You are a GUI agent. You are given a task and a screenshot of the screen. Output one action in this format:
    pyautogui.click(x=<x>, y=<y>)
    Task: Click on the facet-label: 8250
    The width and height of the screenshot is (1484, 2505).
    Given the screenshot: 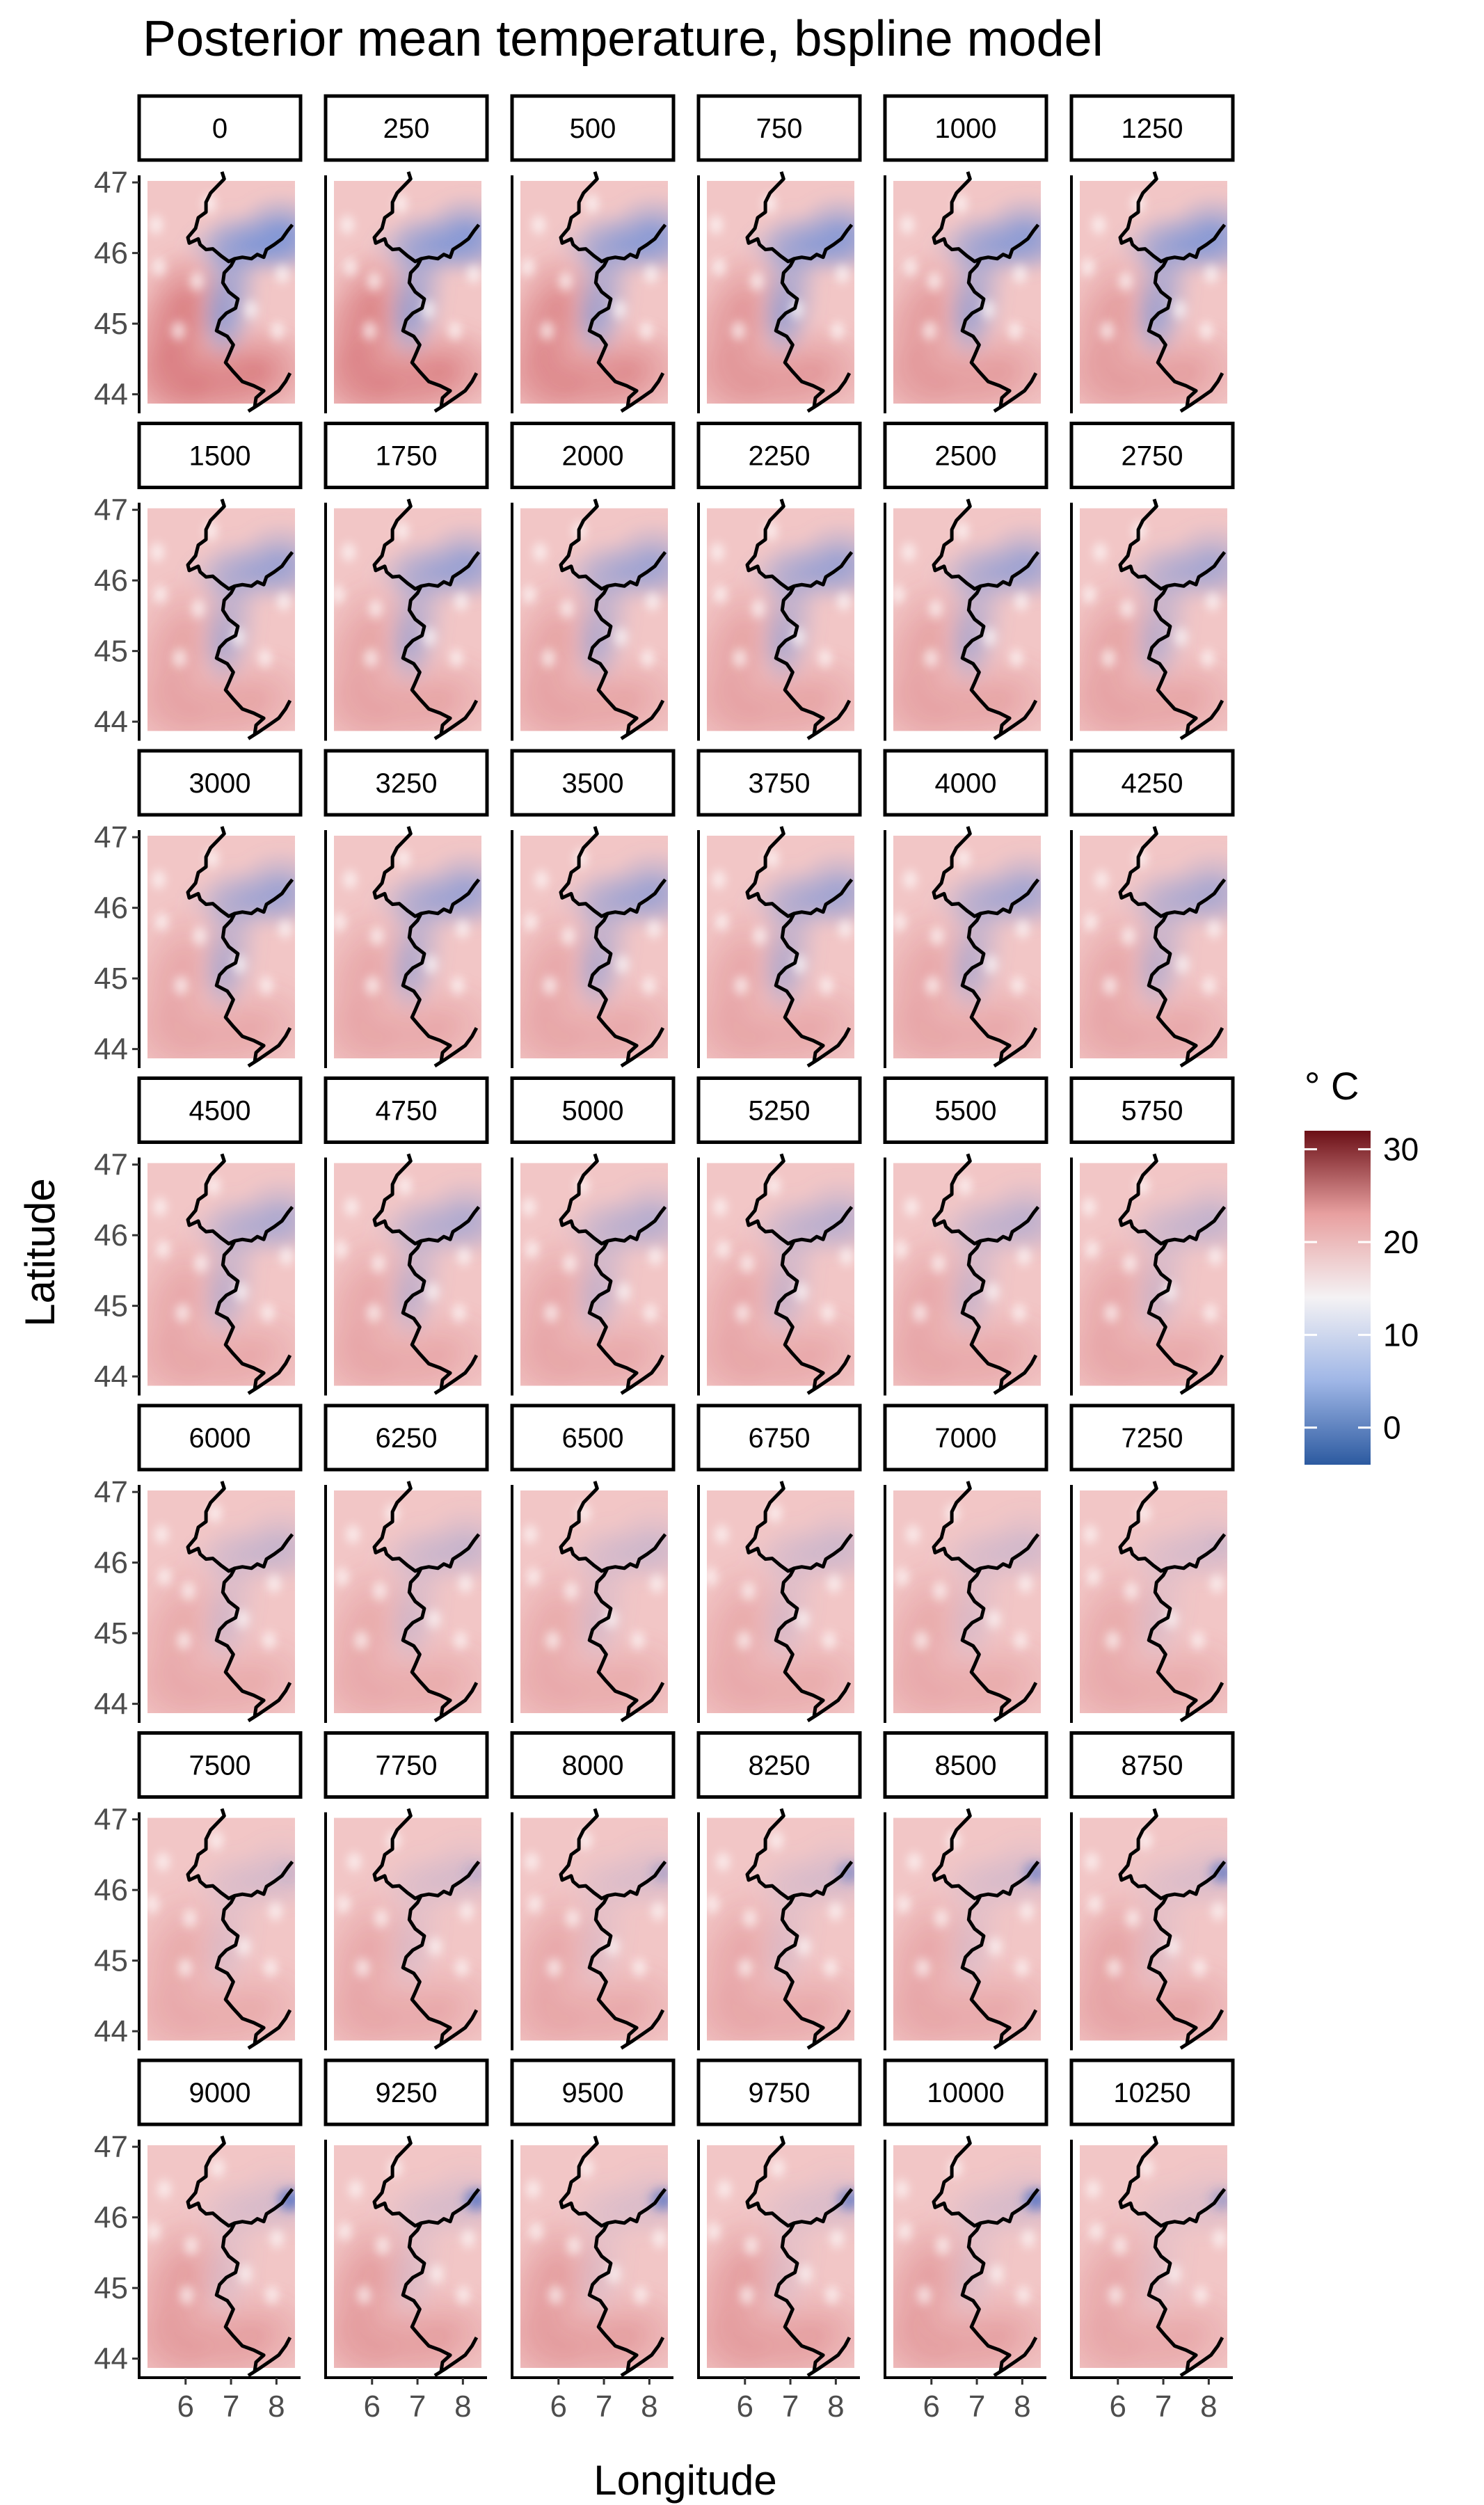 What is the action you would take?
    pyautogui.click(x=780, y=1766)
    